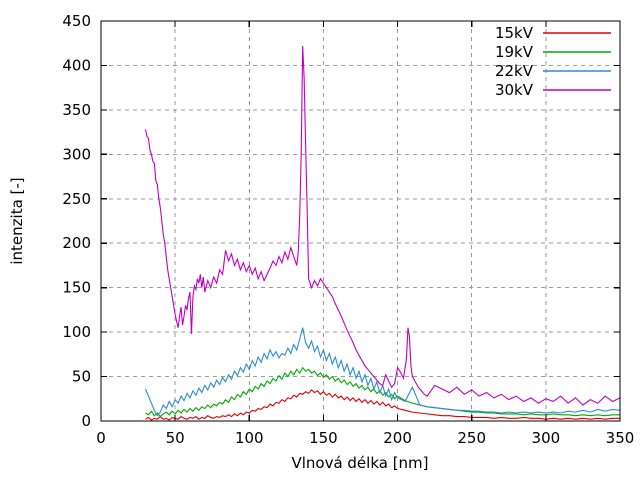 The width and height of the screenshot is (640, 480). I want to click on y-tick-label: 300, so click(76, 154).